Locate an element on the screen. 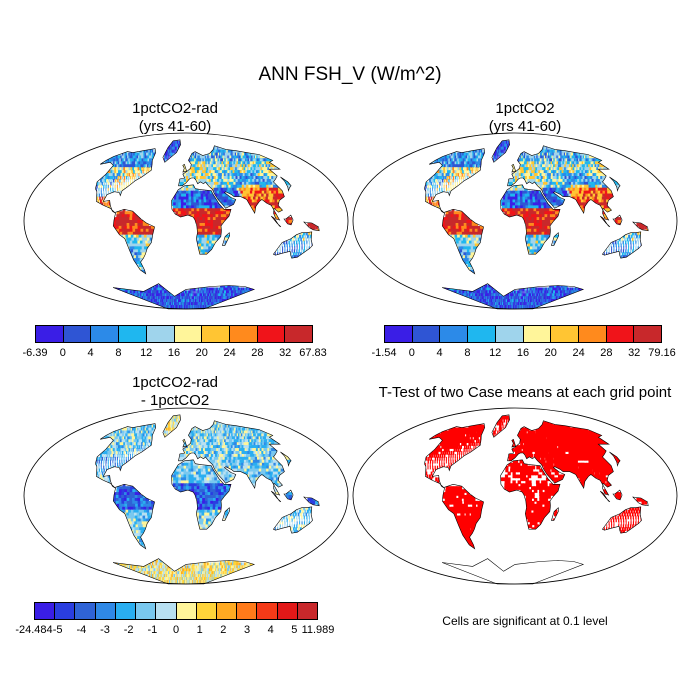 The height and width of the screenshot is (700, 700). panel3-title: 1pctCO2-rad - 1pctCO2 is located at coordinates (175, 392).